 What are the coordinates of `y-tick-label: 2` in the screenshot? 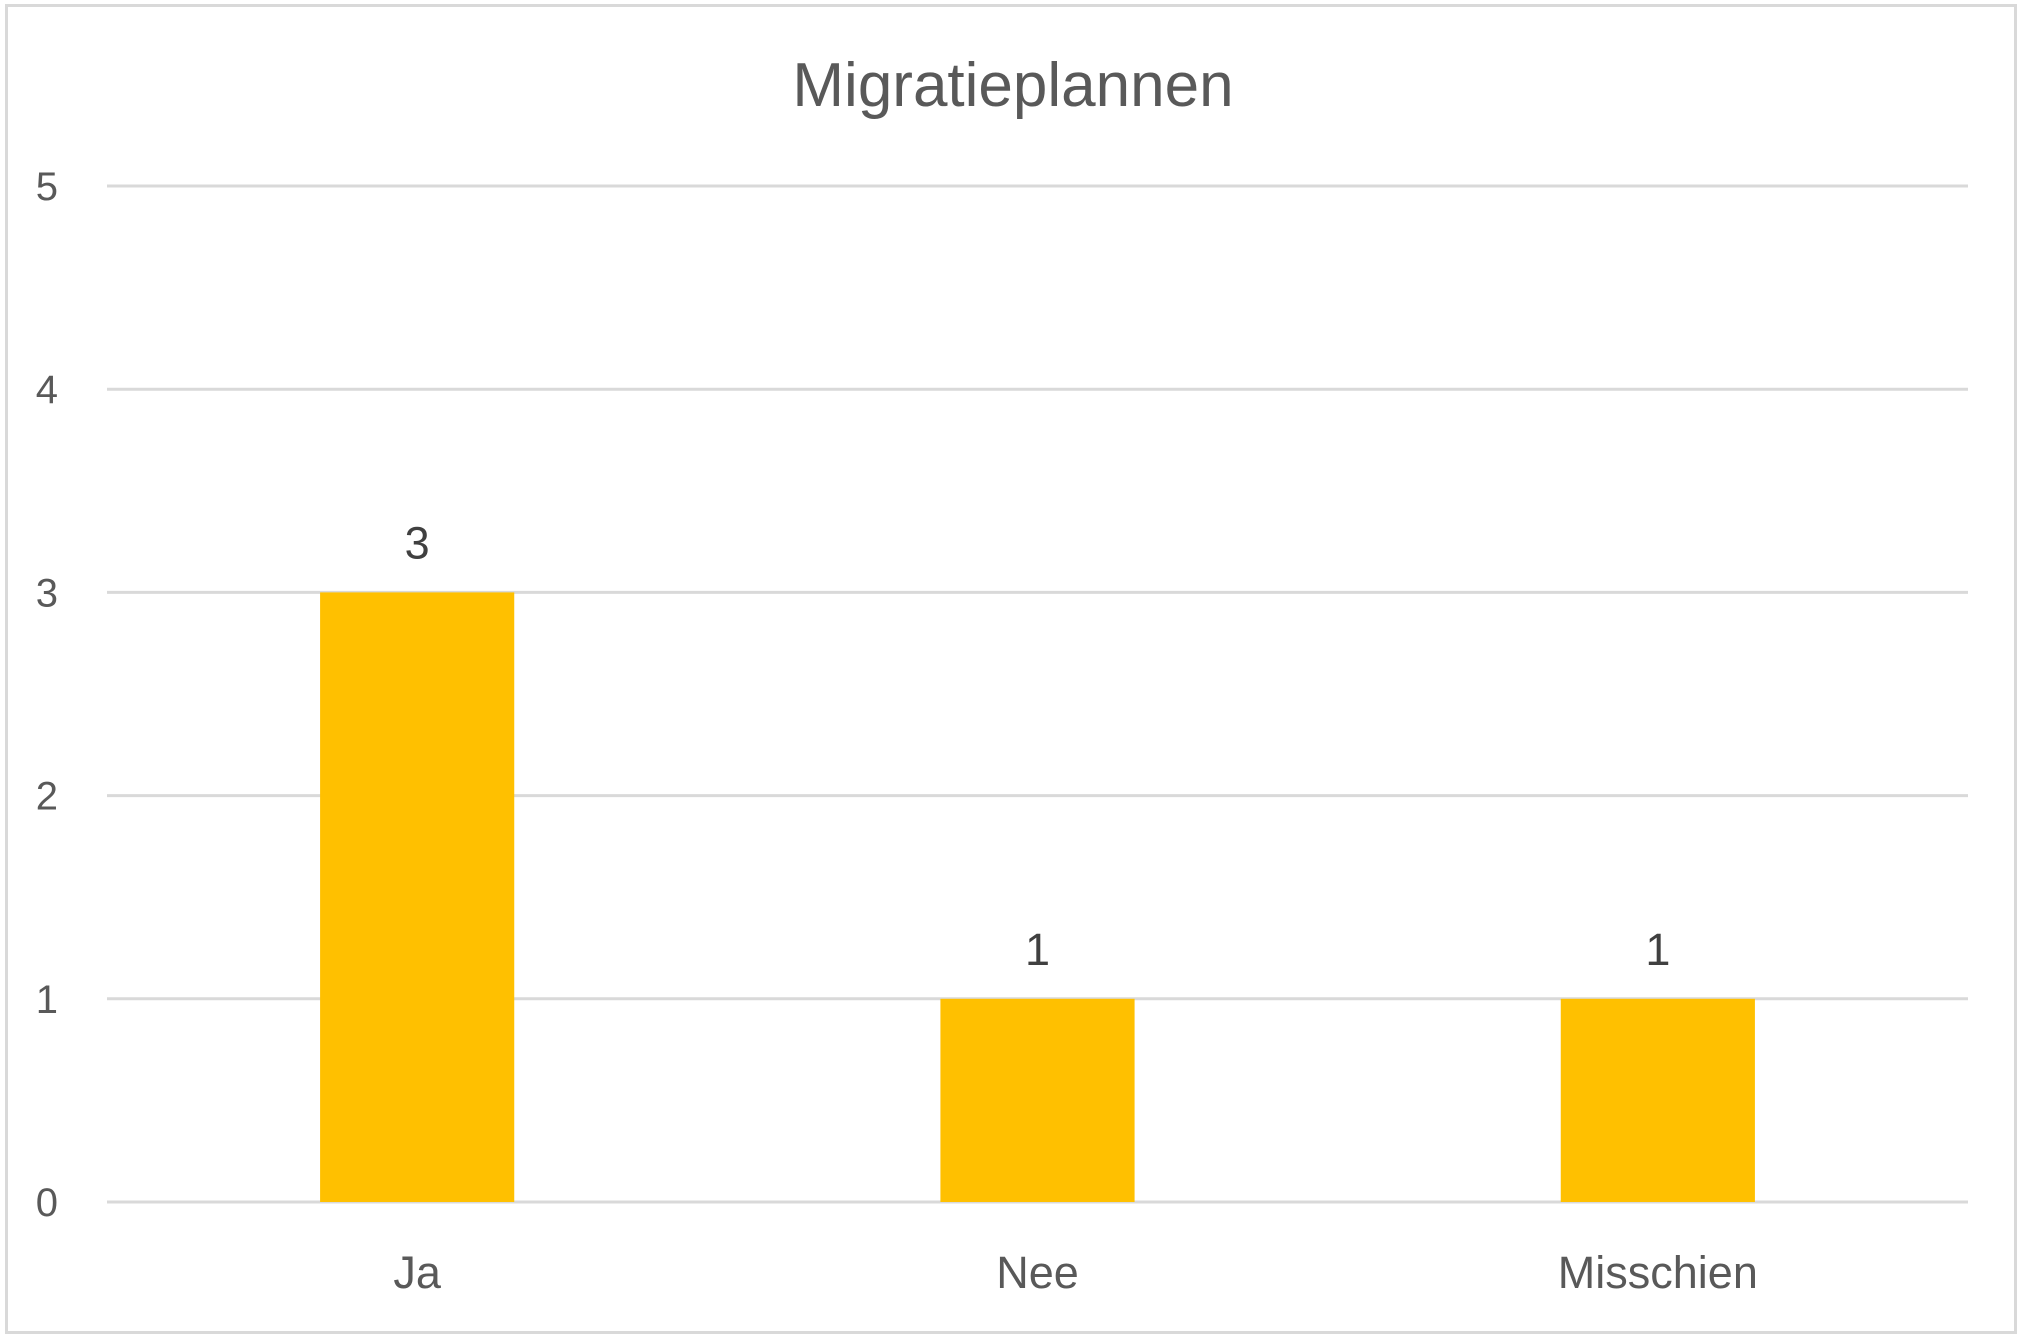 It's located at (47, 797).